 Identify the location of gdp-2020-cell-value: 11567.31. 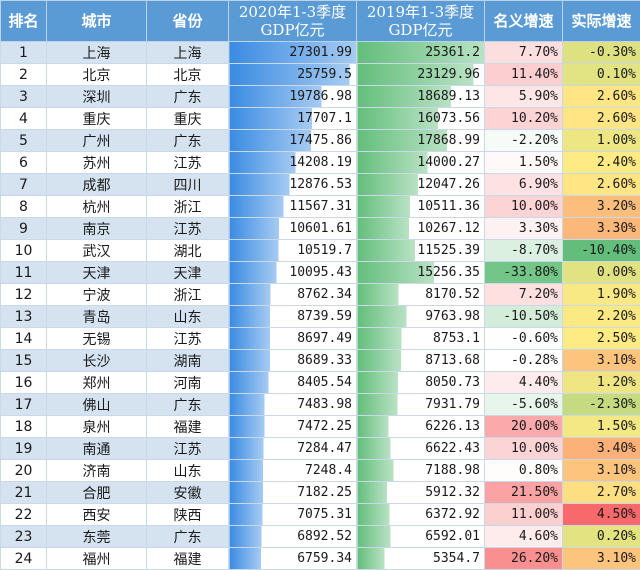
(320, 206).